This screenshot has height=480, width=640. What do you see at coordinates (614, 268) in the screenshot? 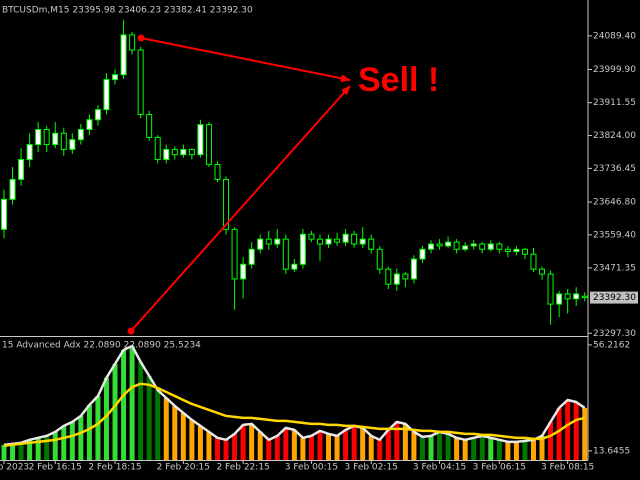
I see `y-tick-label: 23471.35` at bounding box center [614, 268].